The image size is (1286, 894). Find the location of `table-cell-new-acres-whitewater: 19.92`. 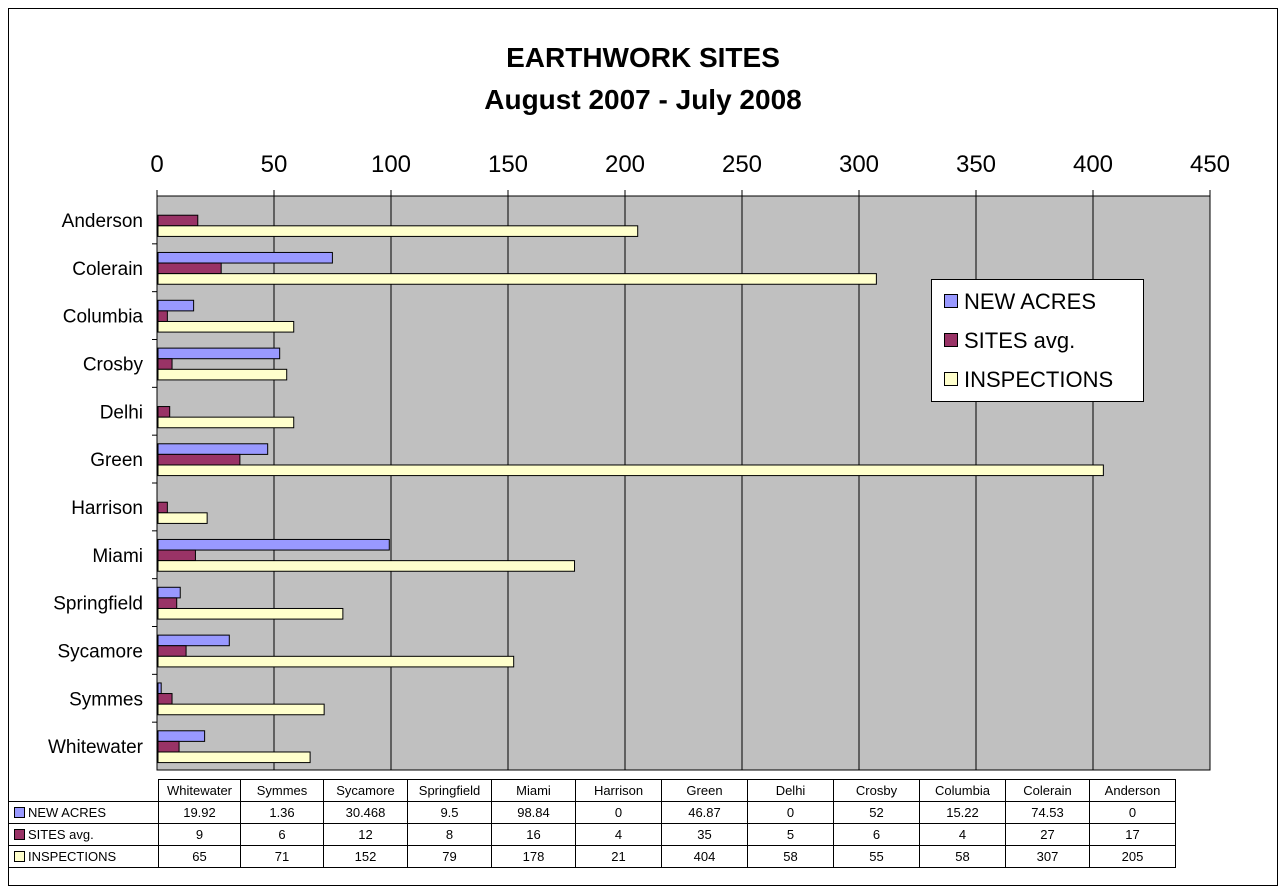

table-cell-new-acres-whitewater: 19.92 is located at coordinates (199, 812).